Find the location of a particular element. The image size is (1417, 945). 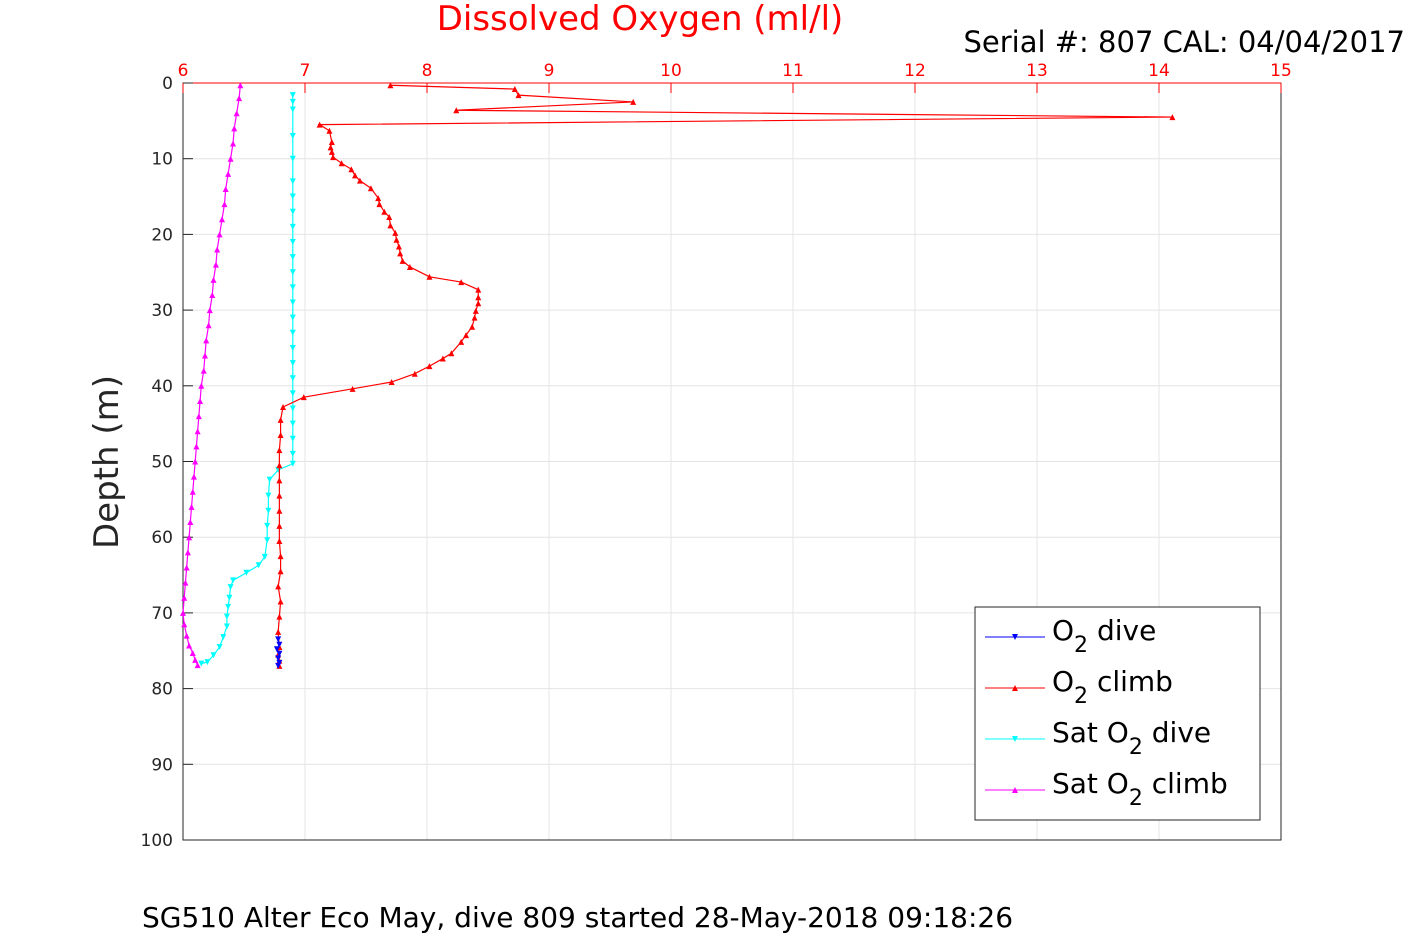

x-tick-label: 6 is located at coordinates (183, 71).